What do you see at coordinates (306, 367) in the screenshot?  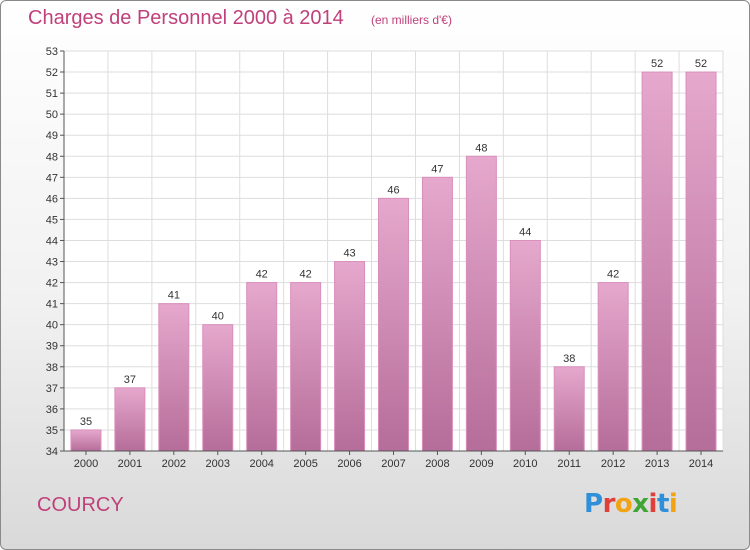 I see `bar-2005` at bounding box center [306, 367].